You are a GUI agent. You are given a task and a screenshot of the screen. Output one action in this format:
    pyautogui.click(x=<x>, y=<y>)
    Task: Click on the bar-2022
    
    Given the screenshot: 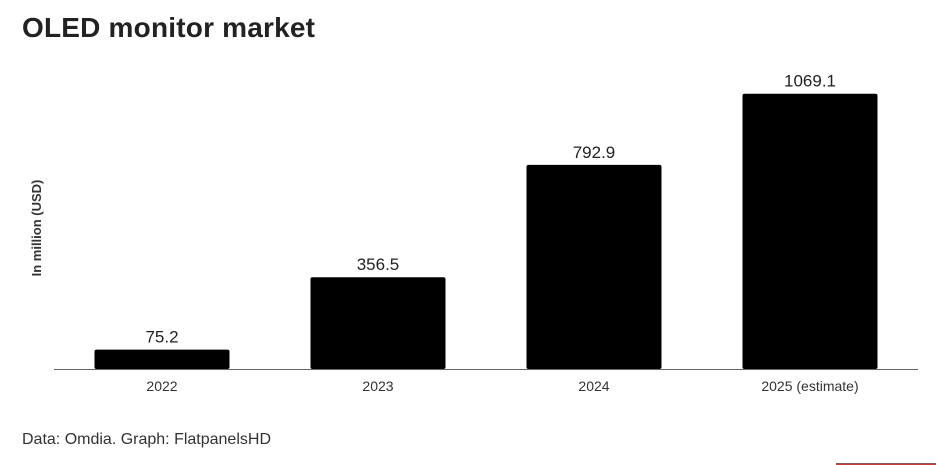 What is the action you would take?
    pyautogui.click(x=162, y=359)
    